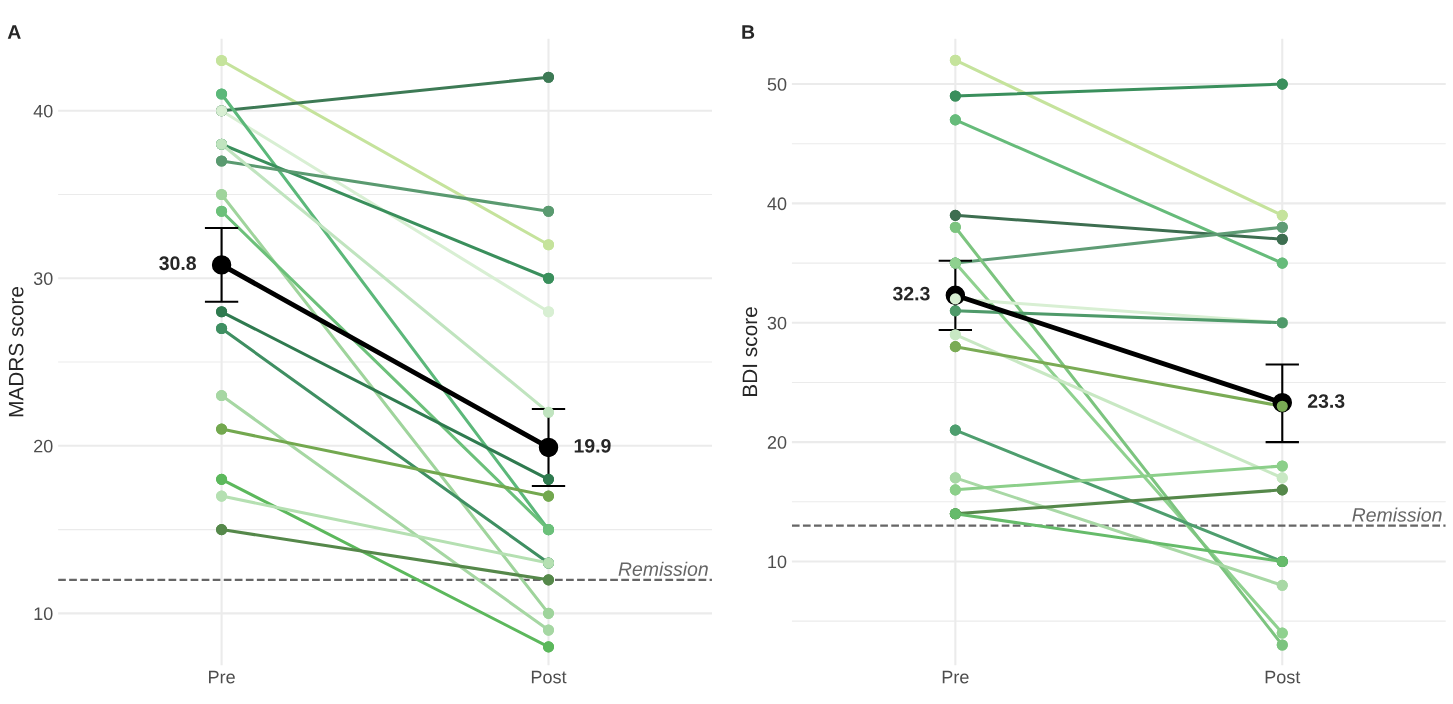 Image resolution: width=1453 pixels, height=704 pixels. What do you see at coordinates (16, 351) in the screenshot?
I see `y-axis-title: MADRS score` at bounding box center [16, 351].